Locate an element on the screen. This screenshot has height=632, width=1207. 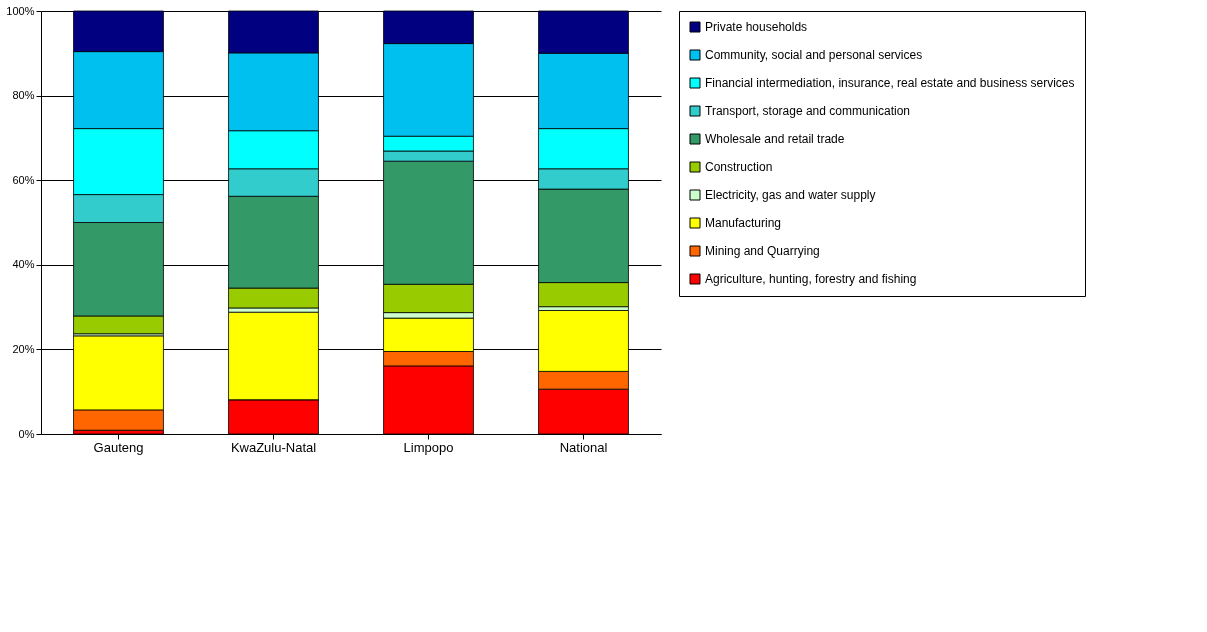
legend-label: Financial intermediation, insurance, real estate and business services is located at coordinates (890, 83).